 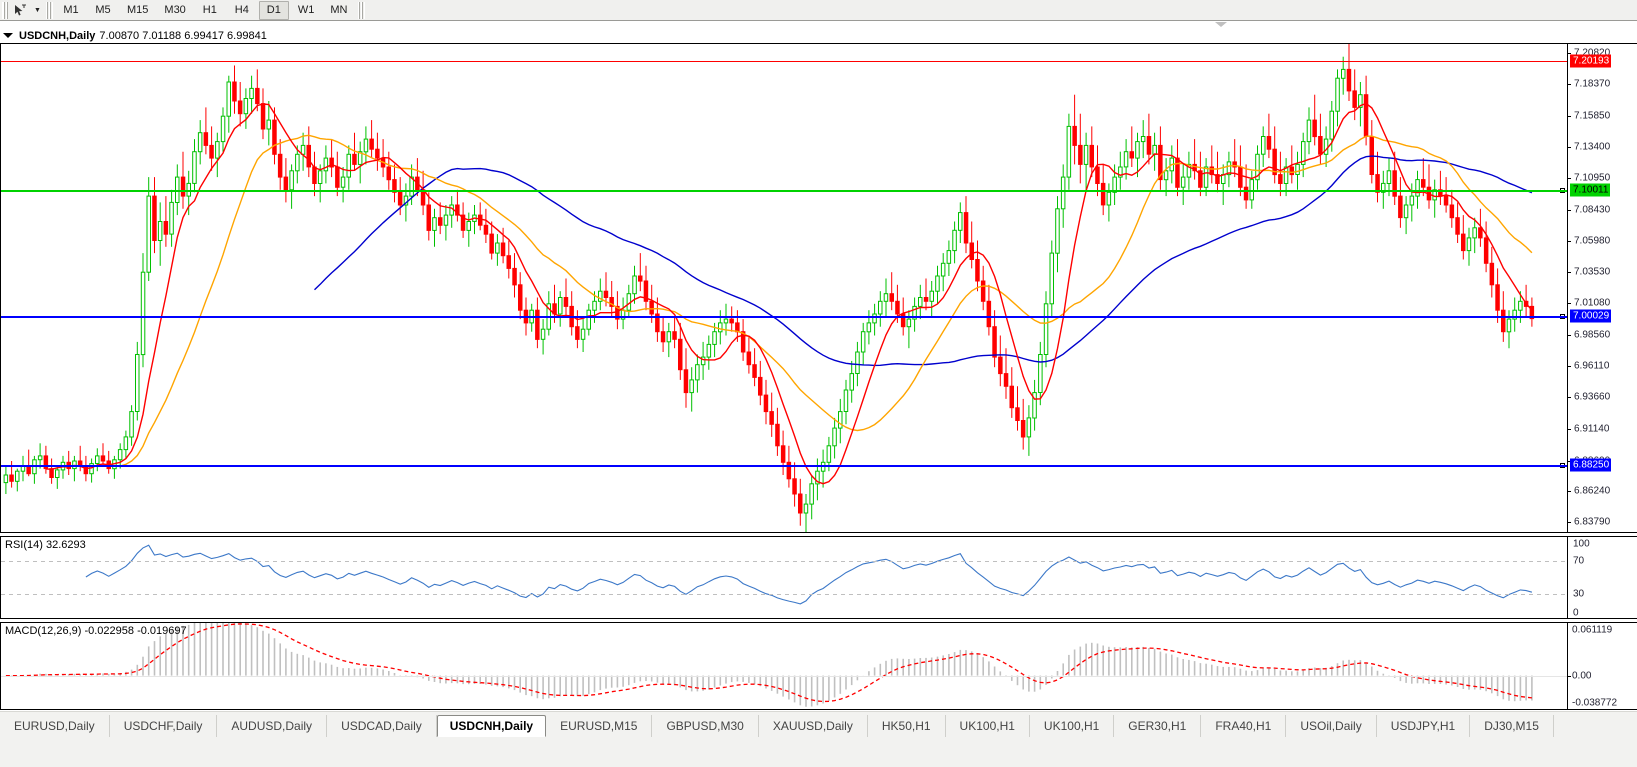 I want to click on chart-tab-hk50-h1: HK50,H1, so click(x=907, y=726).